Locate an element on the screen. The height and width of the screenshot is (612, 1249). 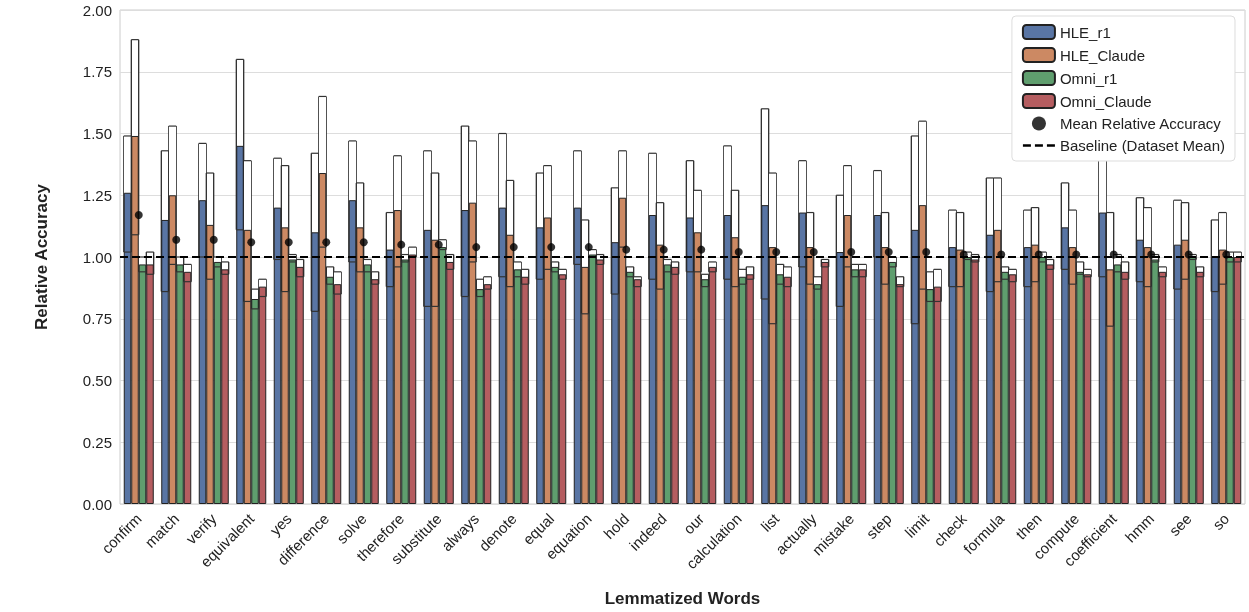
legend-label: HLE_r1 is located at coordinates (1085, 32).